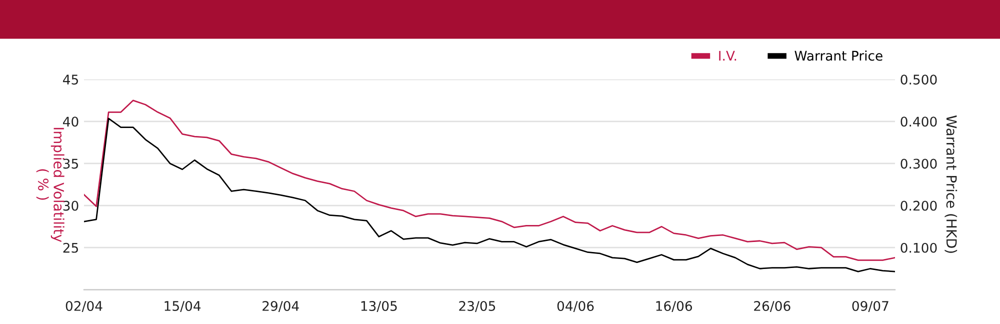 This screenshot has height=324, width=1000. Describe the element at coordinates (727, 55) in the screenshot. I see `legend-label: I.V.` at that location.